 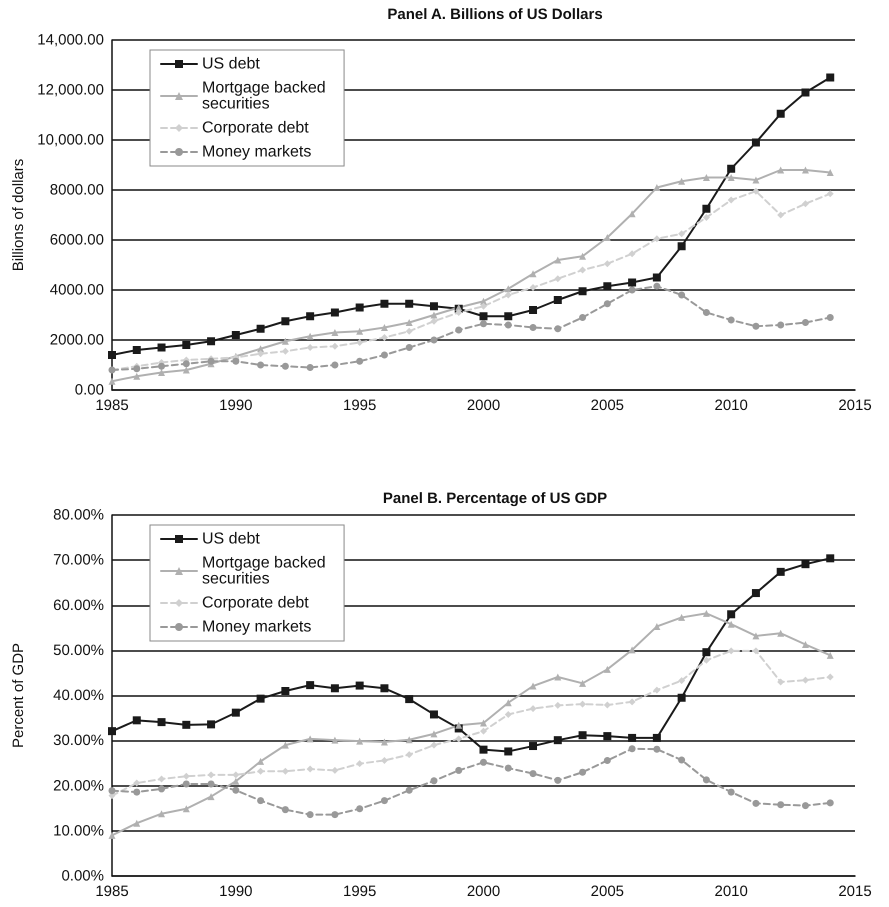 What do you see at coordinates (495, 498) in the screenshot?
I see `chart-title: Panel B. Percentage of US GDP` at bounding box center [495, 498].